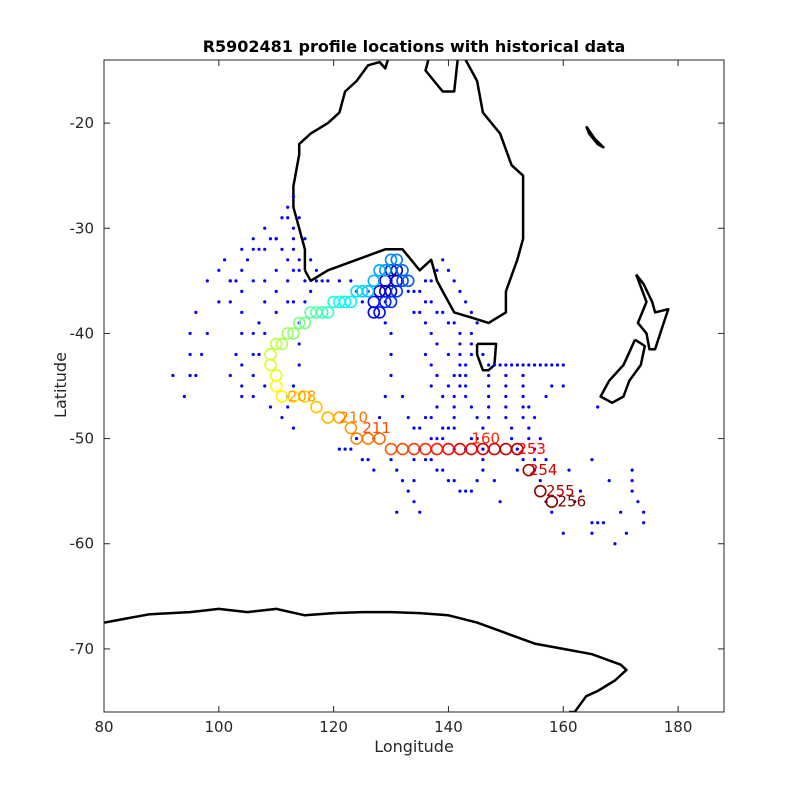 This screenshot has height=800, width=800. What do you see at coordinates (333, 727) in the screenshot?
I see `x-tick-label: 120` at bounding box center [333, 727].